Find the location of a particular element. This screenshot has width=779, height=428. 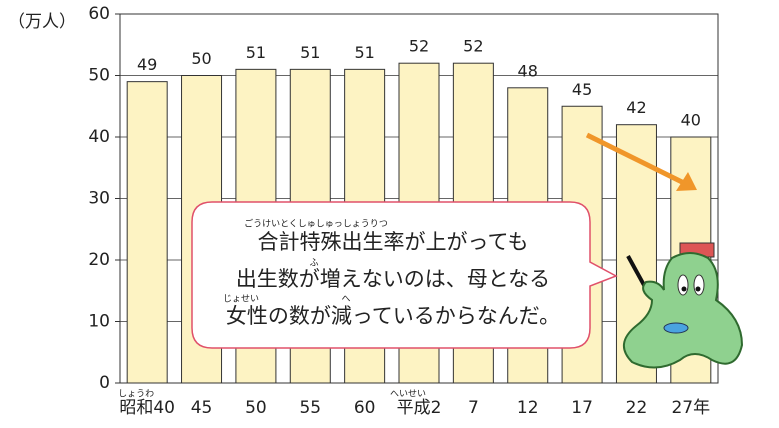

trend-arrow-head is located at coordinates (686, 181).